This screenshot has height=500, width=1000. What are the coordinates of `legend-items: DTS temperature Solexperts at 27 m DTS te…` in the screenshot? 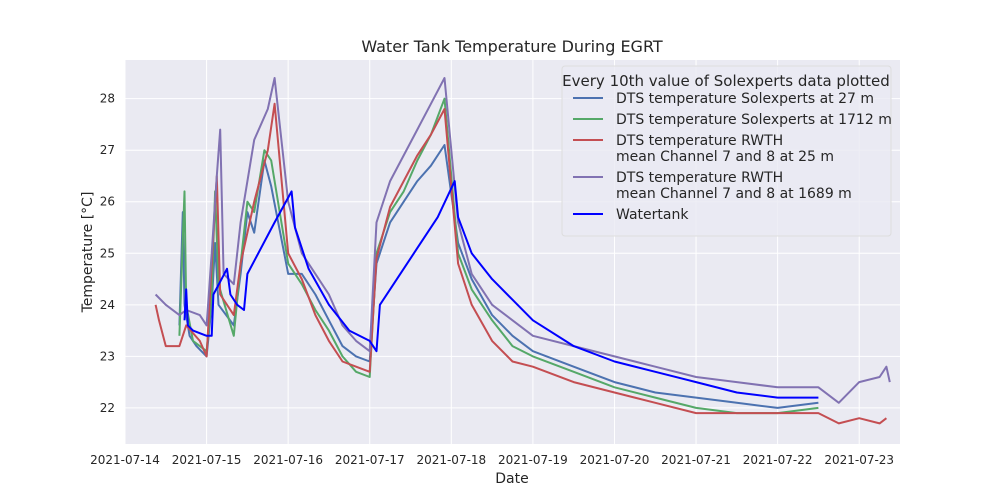 It's located at (732, 157).